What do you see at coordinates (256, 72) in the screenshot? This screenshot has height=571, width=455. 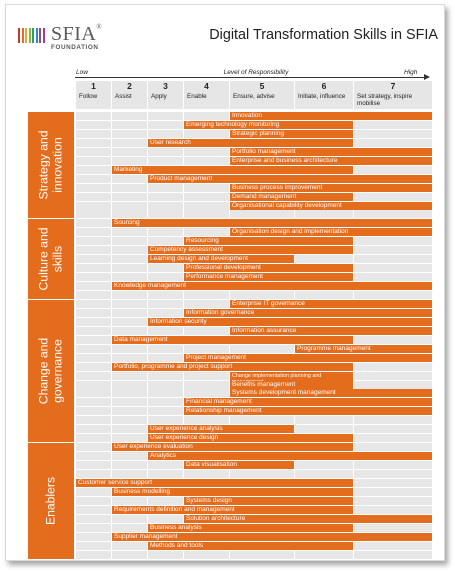 I see `axis-title: Level of Responsibility` at bounding box center [256, 72].